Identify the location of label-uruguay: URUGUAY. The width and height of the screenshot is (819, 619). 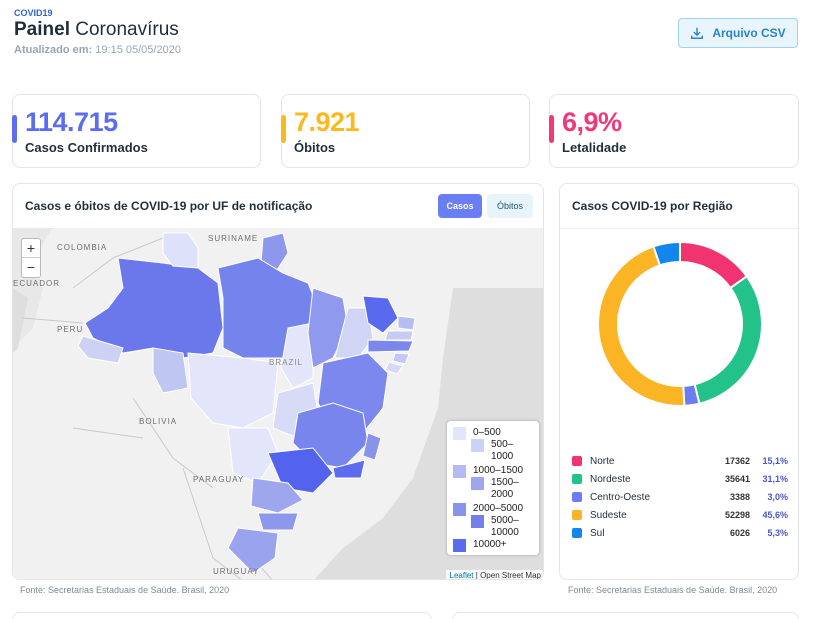
(236, 571).